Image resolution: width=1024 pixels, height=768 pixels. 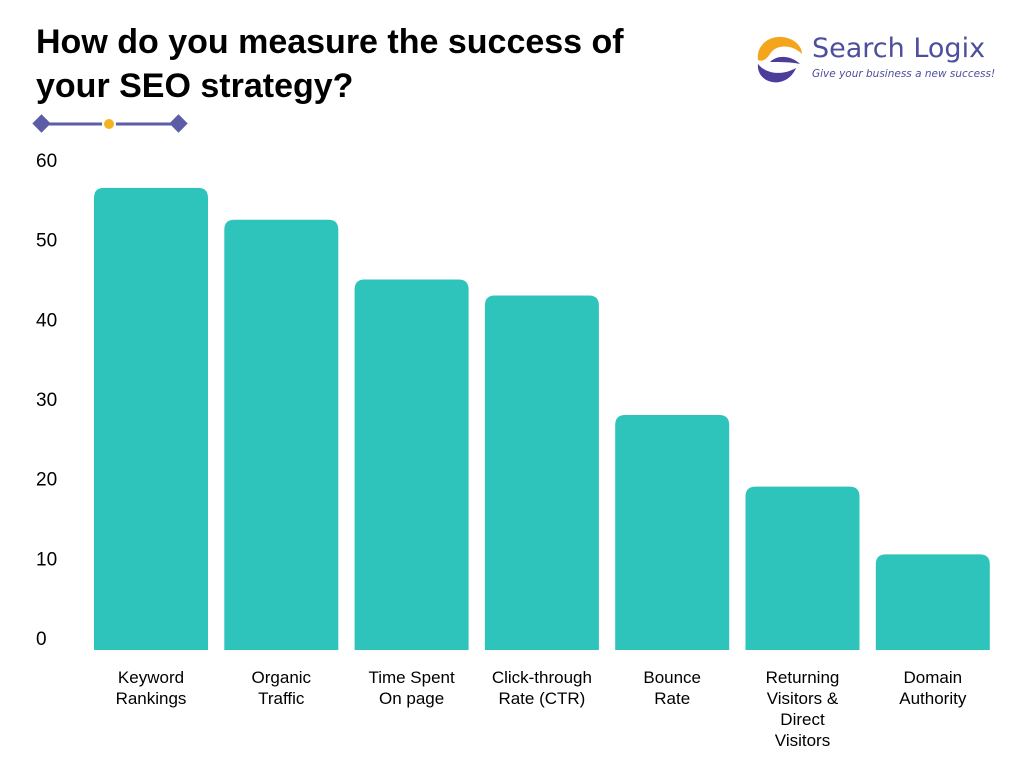 What do you see at coordinates (541, 698) in the screenshot?
I see `x-category-label: Rate (CTR)` at bounding box center [541, 698].